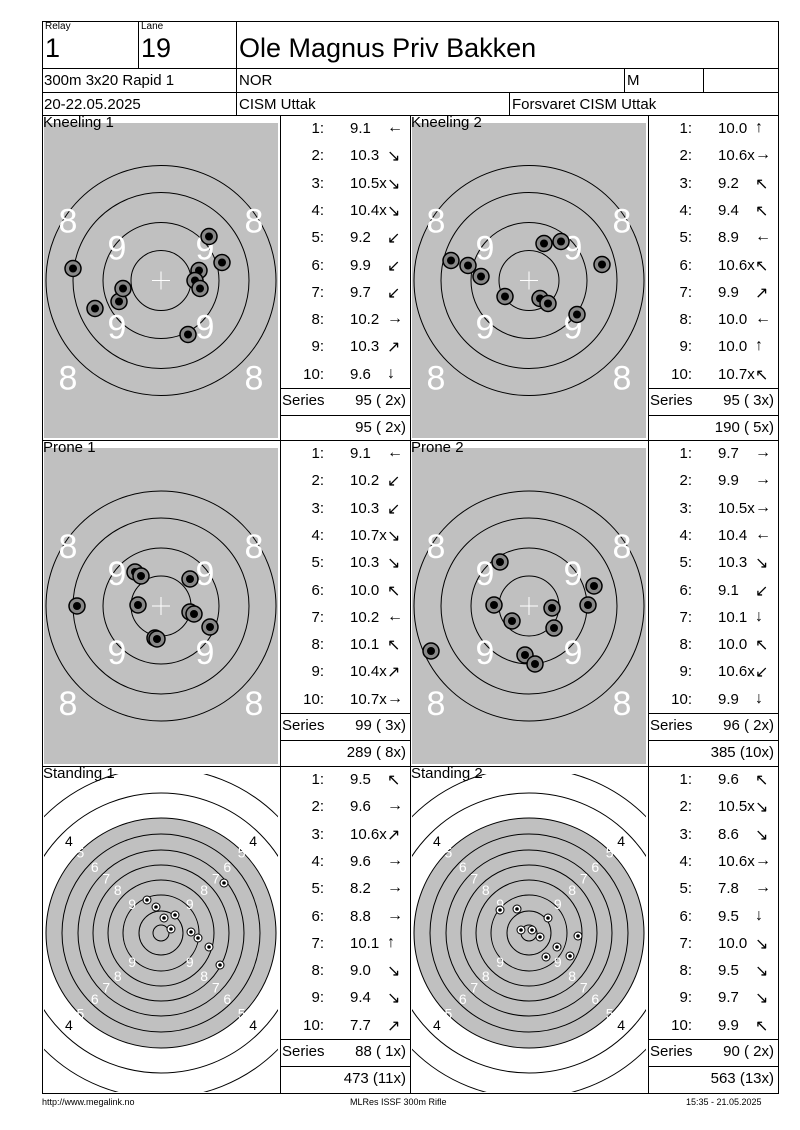 The height and width of the screenshot is (1130, 800). I want to click on shot-score: 8.6, so click(728, 834).